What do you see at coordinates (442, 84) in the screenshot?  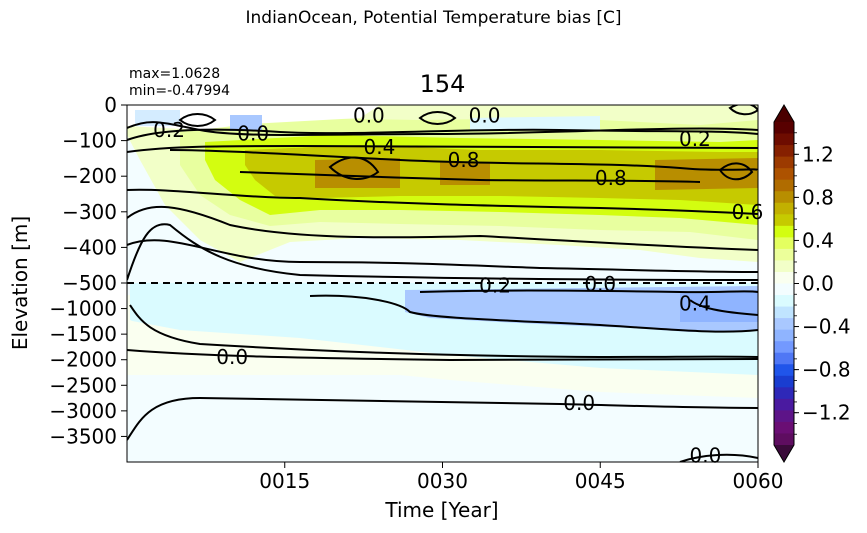 I see `panel-title: 154` at bounding box center [442, 84].